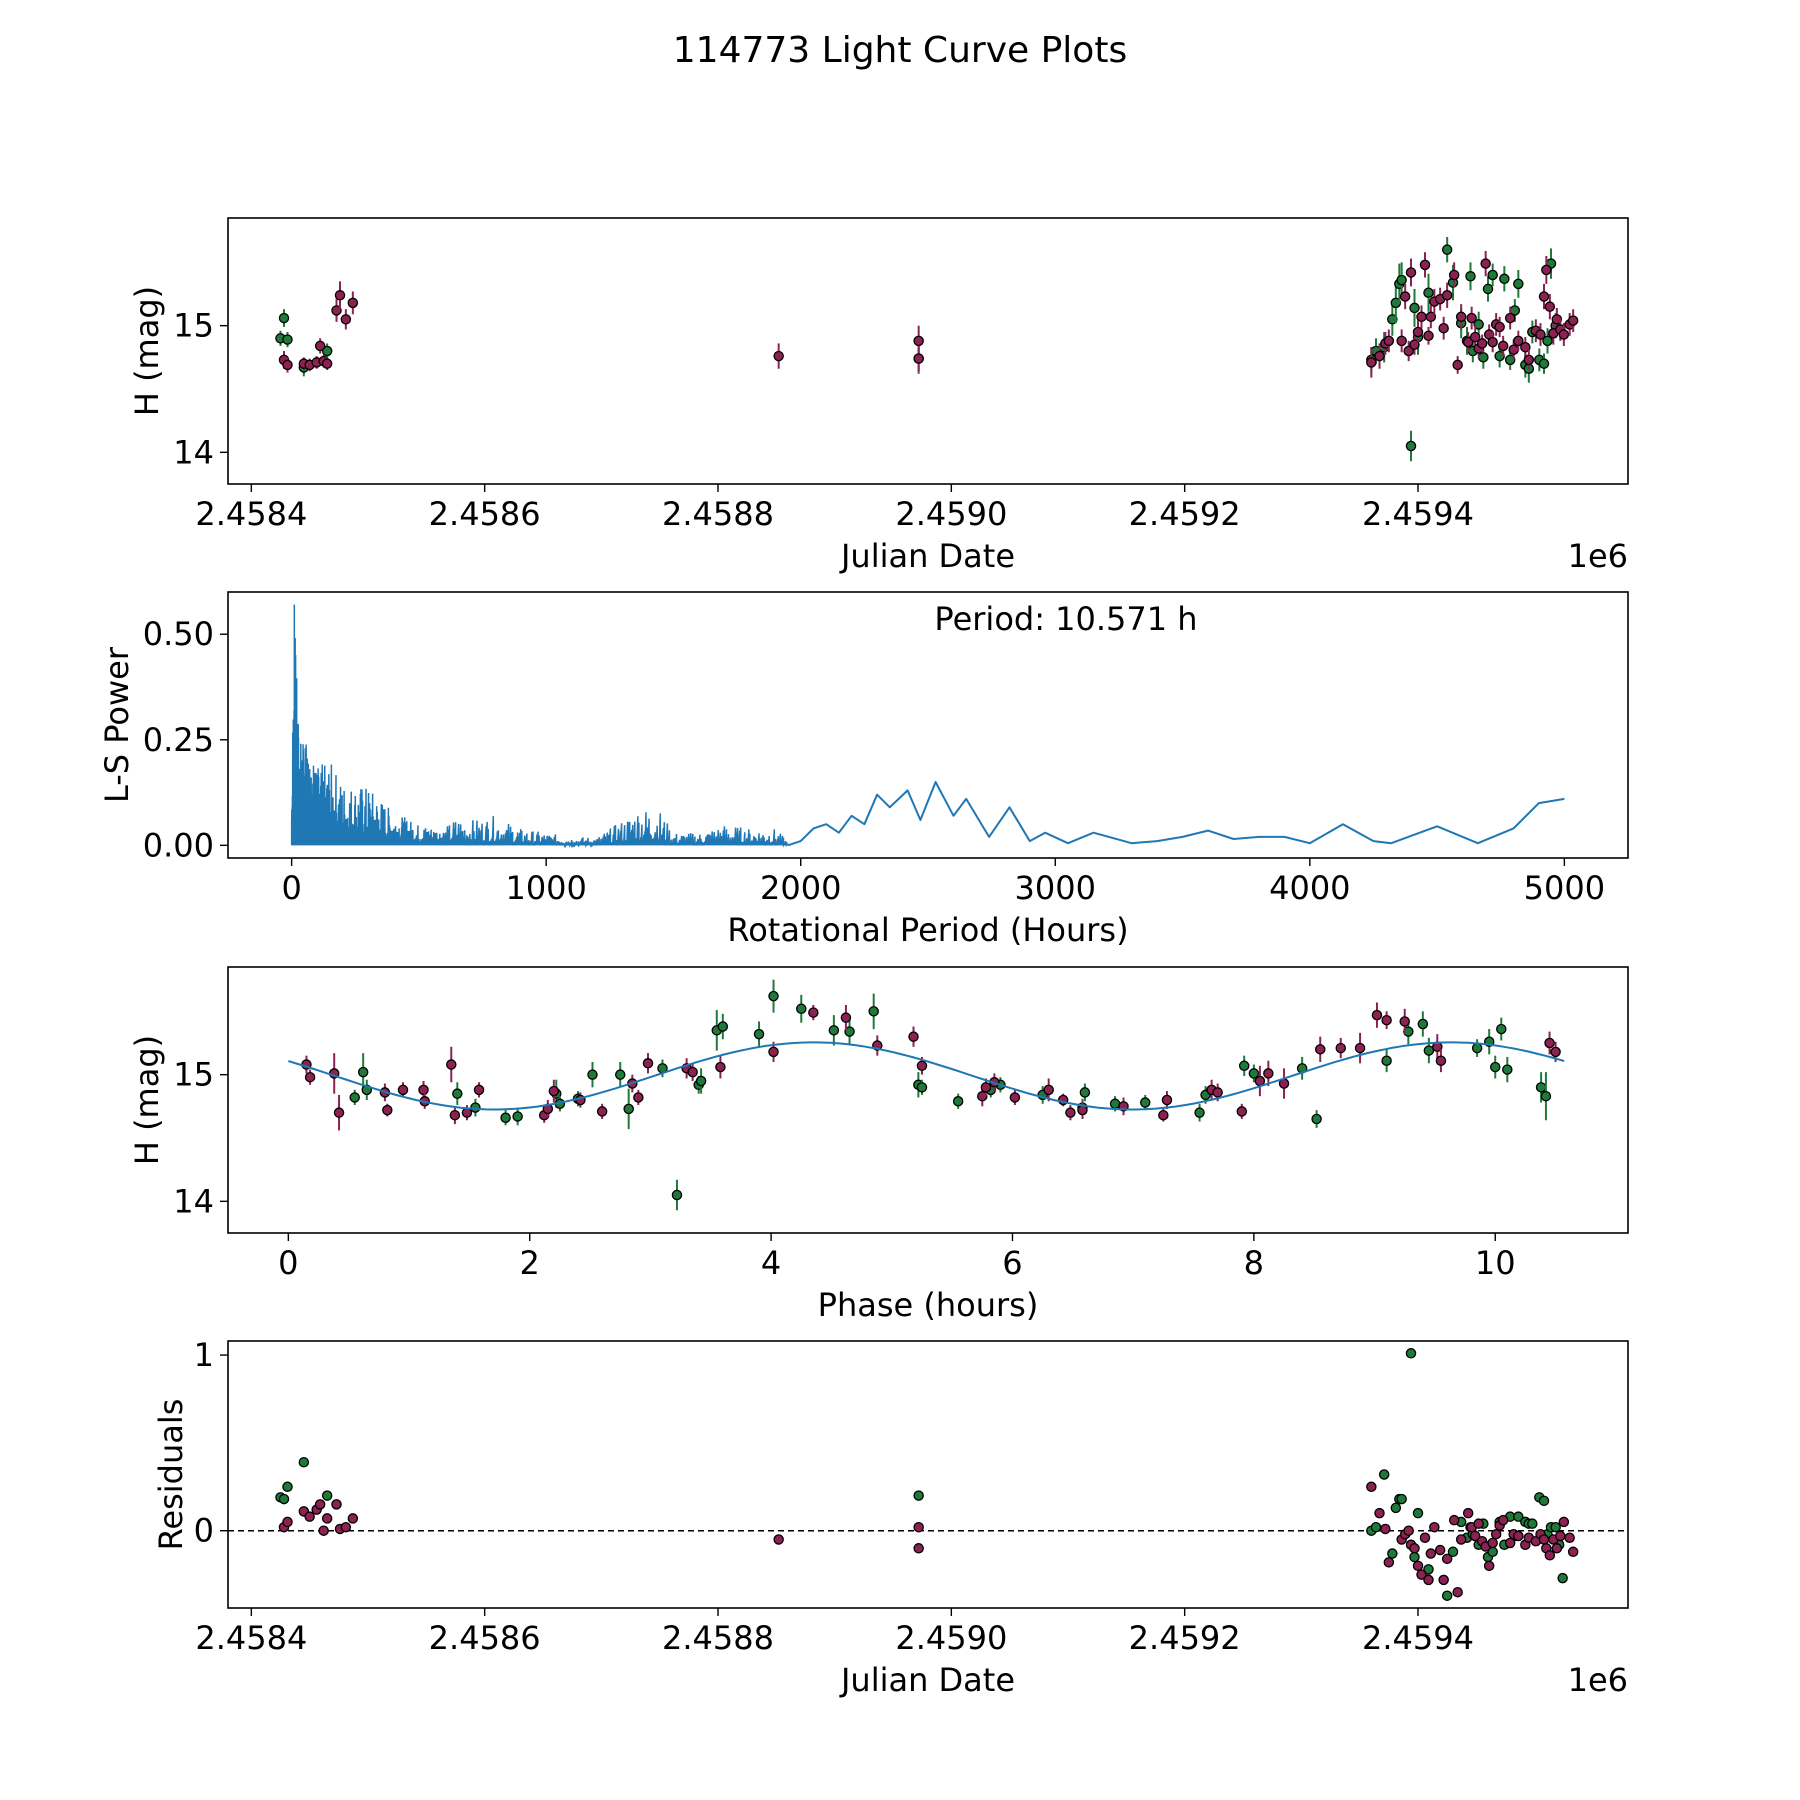 This screenshot has height=1800, width=1800. What do you see at coordinates (171, 1475) in the screenshot?
I see `y-axis-label: Residuals` at bounding box center [171, 1475].